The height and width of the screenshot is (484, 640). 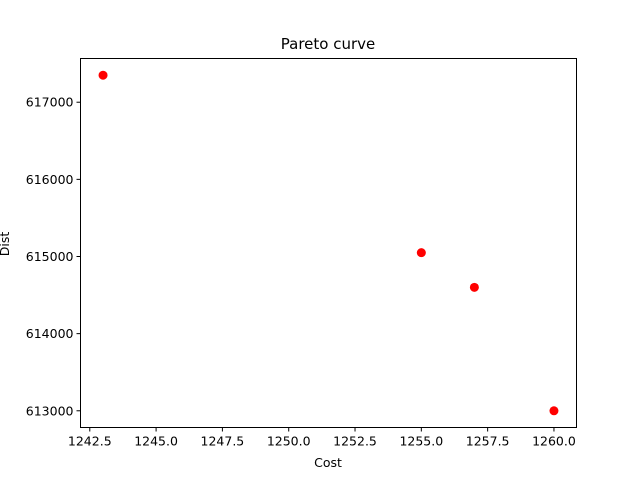 I want to click on y-tick-label: 615000, so click(x=50, y=256).